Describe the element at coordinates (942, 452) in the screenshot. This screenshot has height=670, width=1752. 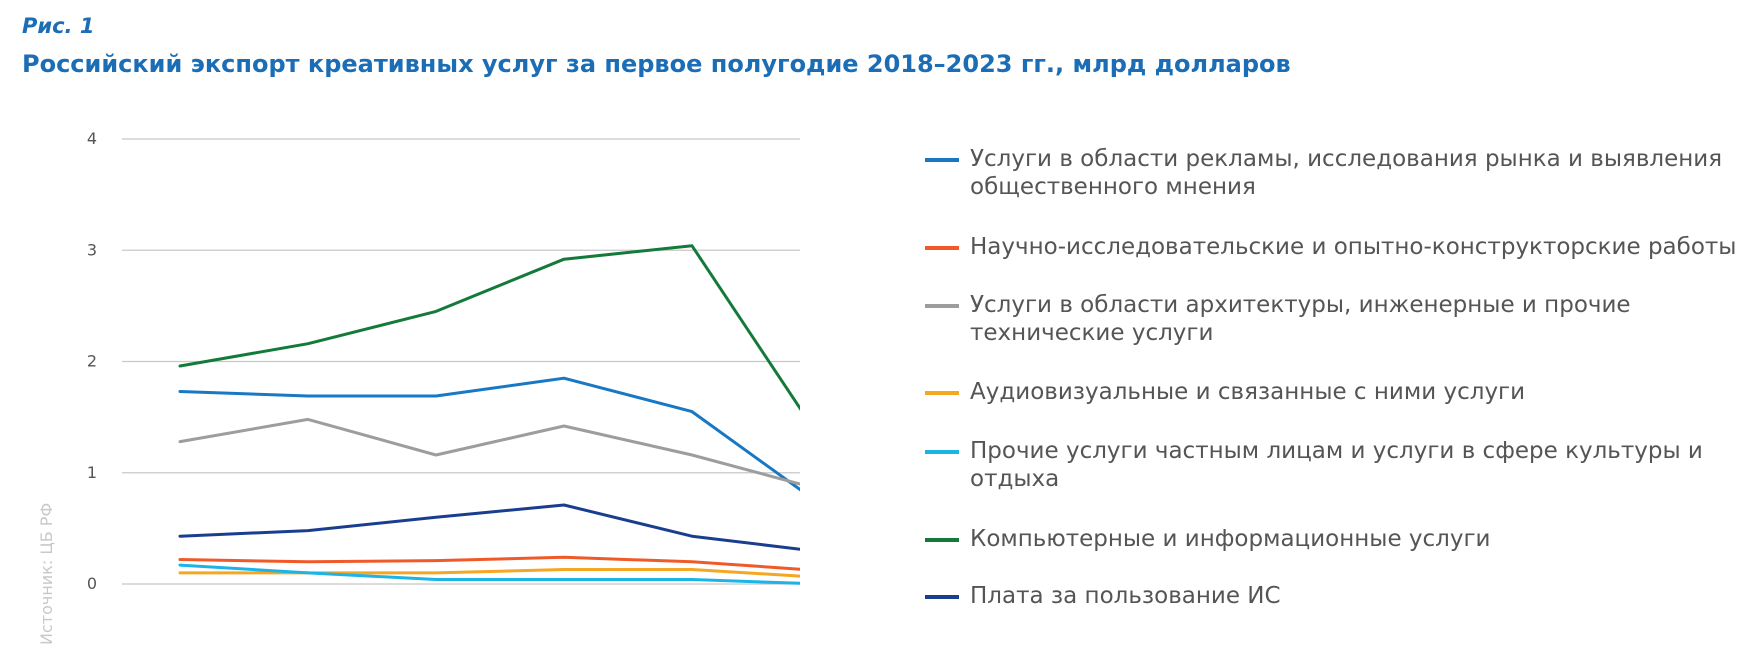
I see `legend-swatch-personal-culture` at that location.